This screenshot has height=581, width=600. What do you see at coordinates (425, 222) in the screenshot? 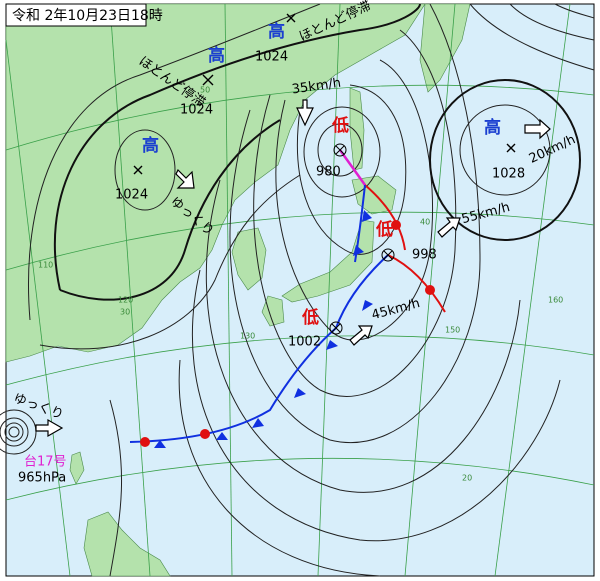
I see `grid-label: 40` at bounding box center [425, 222].